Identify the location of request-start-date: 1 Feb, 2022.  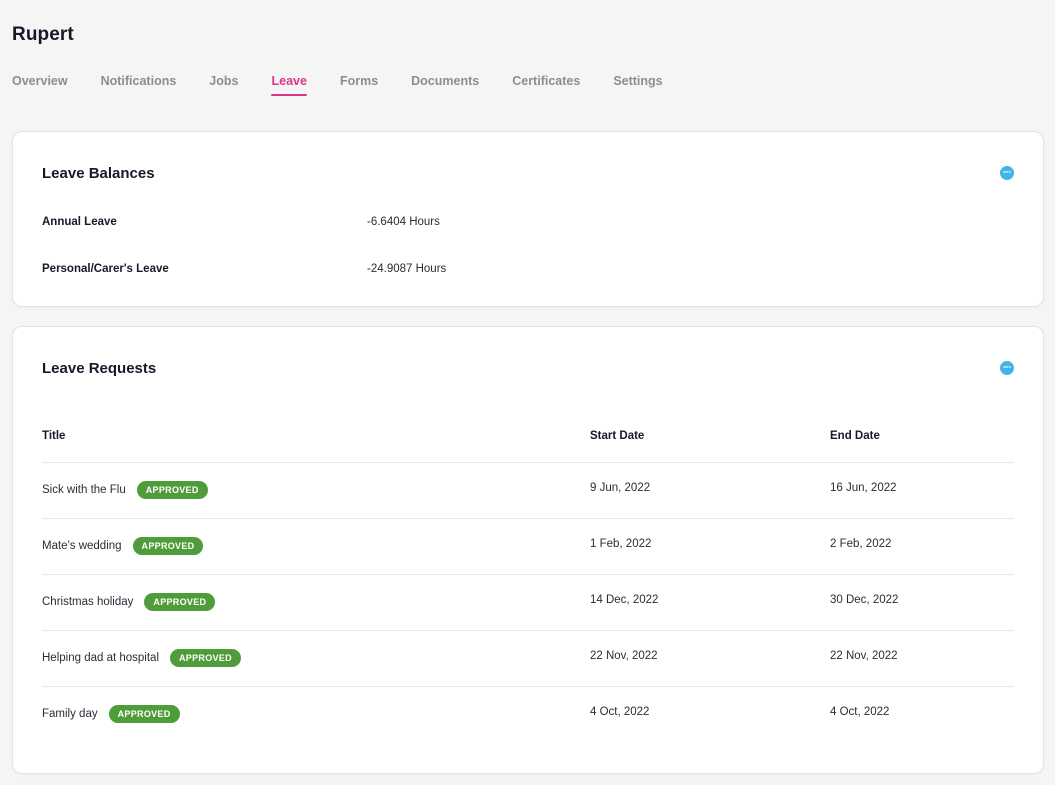
(621, 544).